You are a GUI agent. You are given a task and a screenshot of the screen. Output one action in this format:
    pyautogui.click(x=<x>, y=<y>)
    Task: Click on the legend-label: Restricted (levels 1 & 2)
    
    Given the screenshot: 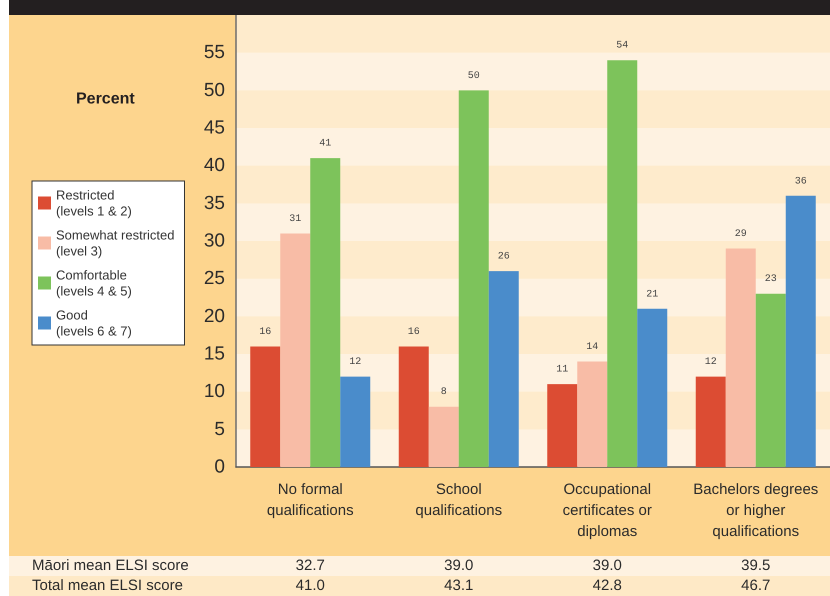 What is the action you would take?
    pyautogui.click(x=94, y=203)
    